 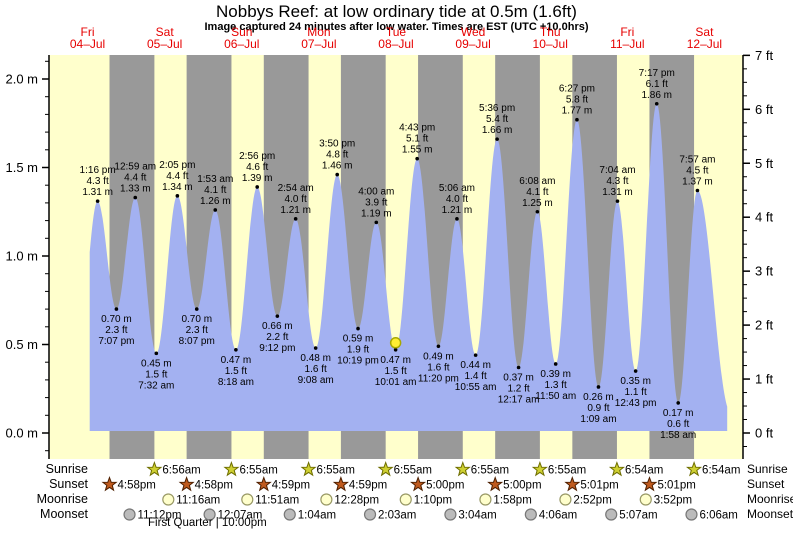 What do you see at coordinates (764, 433) in the screenshot?
I see `right-axis-tick-label: 0 ft` at bounding box center [764, 433].